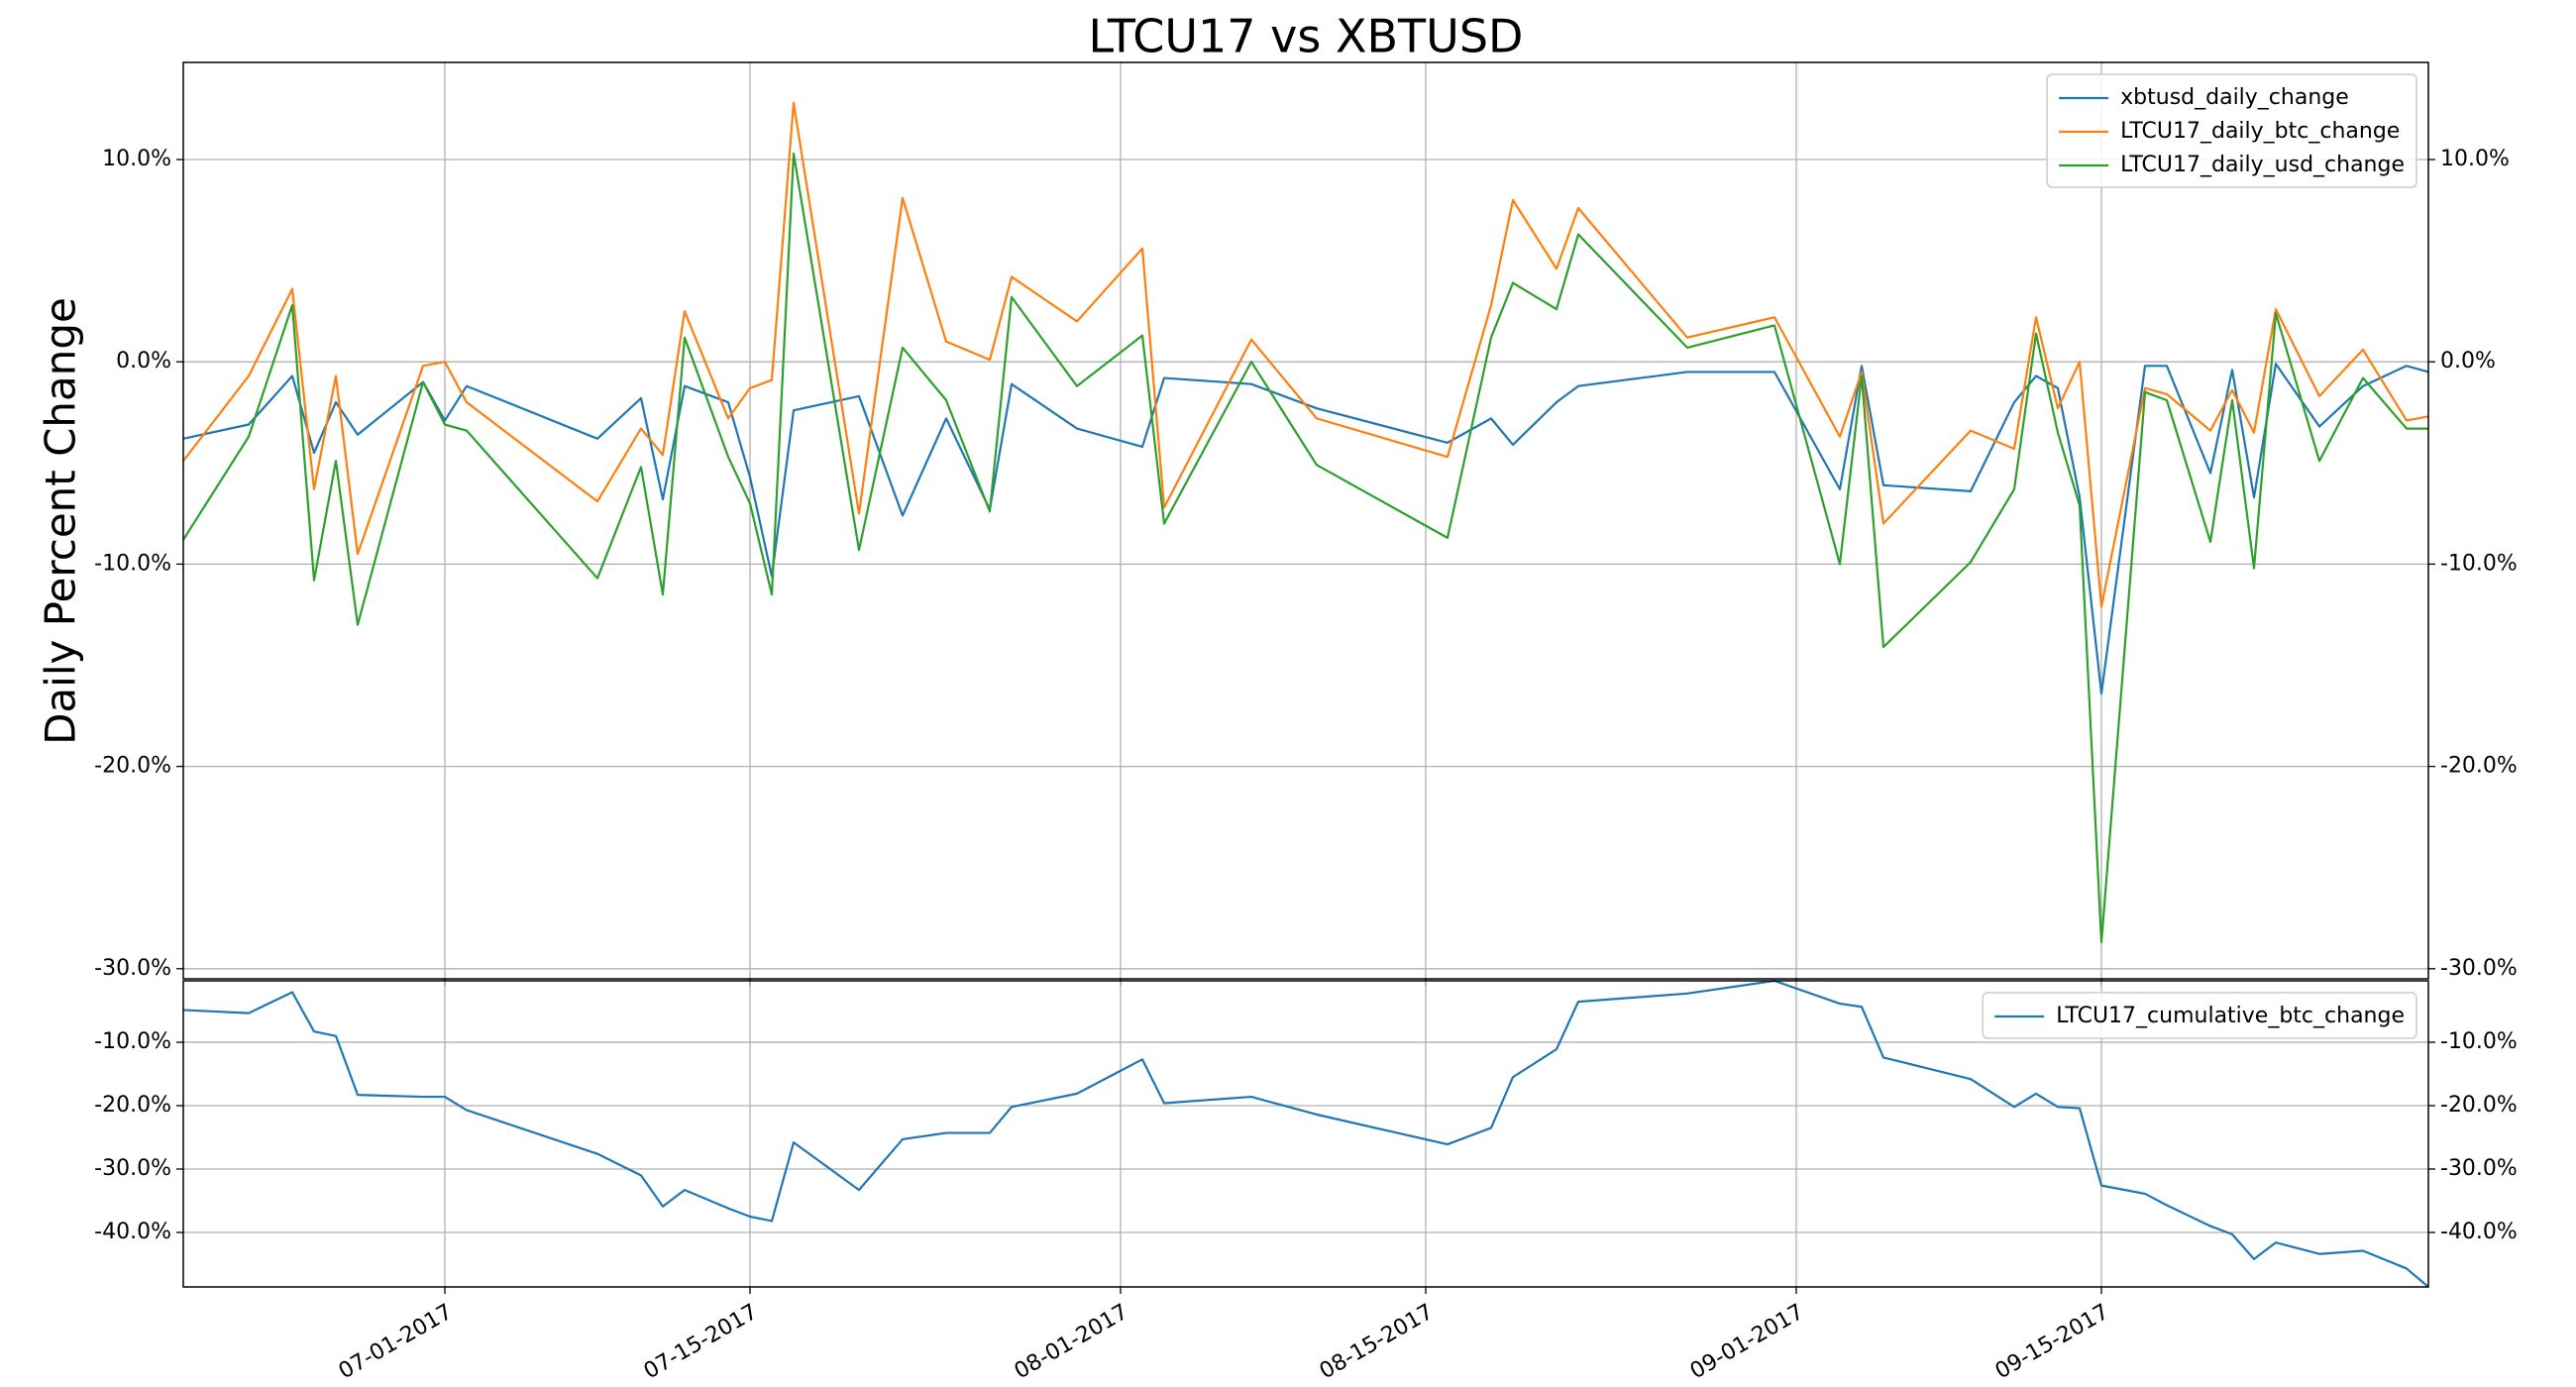  I want to click on y-tick-label-right: 10.0%, so click(2475, 159).